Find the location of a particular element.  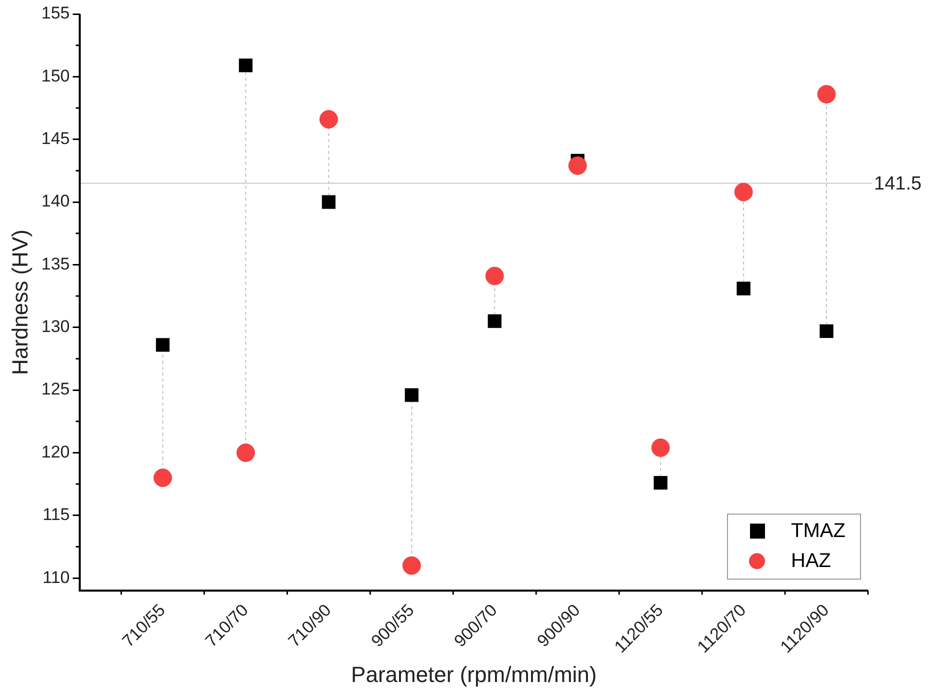

y-tick-label: 110 is located at coordinates (56, 577).